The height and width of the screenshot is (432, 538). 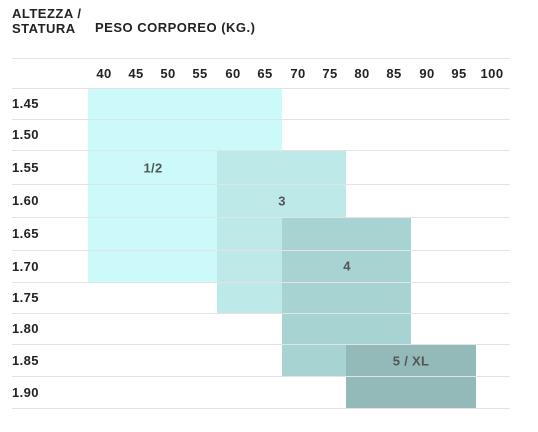 What do you see at coordinates (459, 73) in the screenshot?
I see `weight-column-label: 95` at bounding box center [459, 73].